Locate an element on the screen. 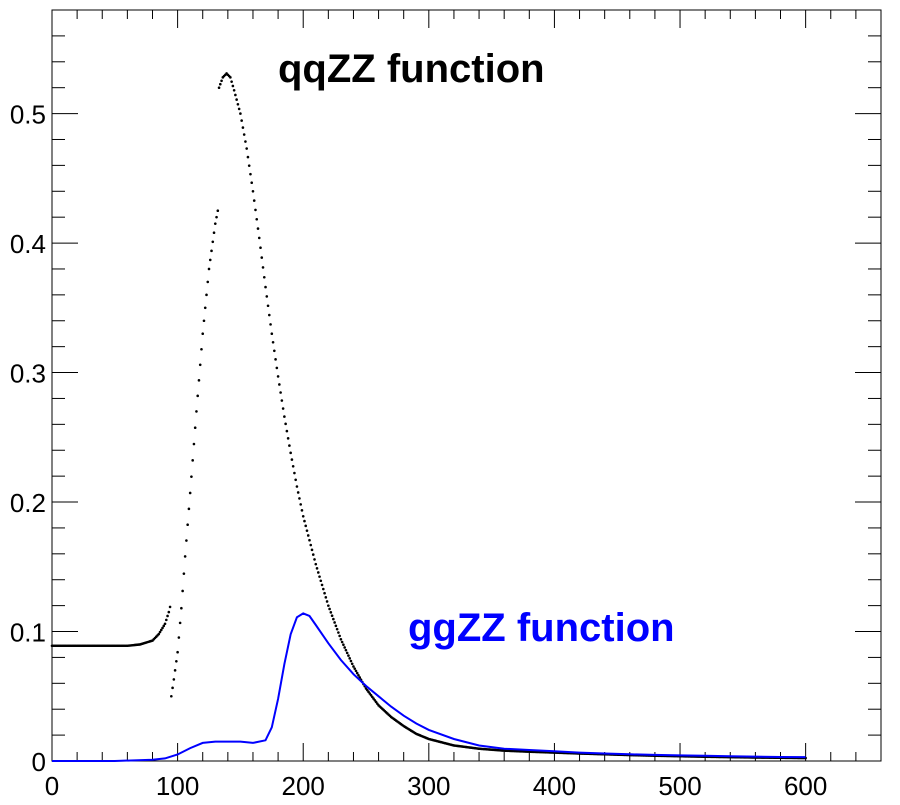 Image resolution: width=900 pixels, height=805 pixels. y-tick-labels: 0 0.1 0.2 0.3 0.4 0.5 is located at coordinates (28, 438).